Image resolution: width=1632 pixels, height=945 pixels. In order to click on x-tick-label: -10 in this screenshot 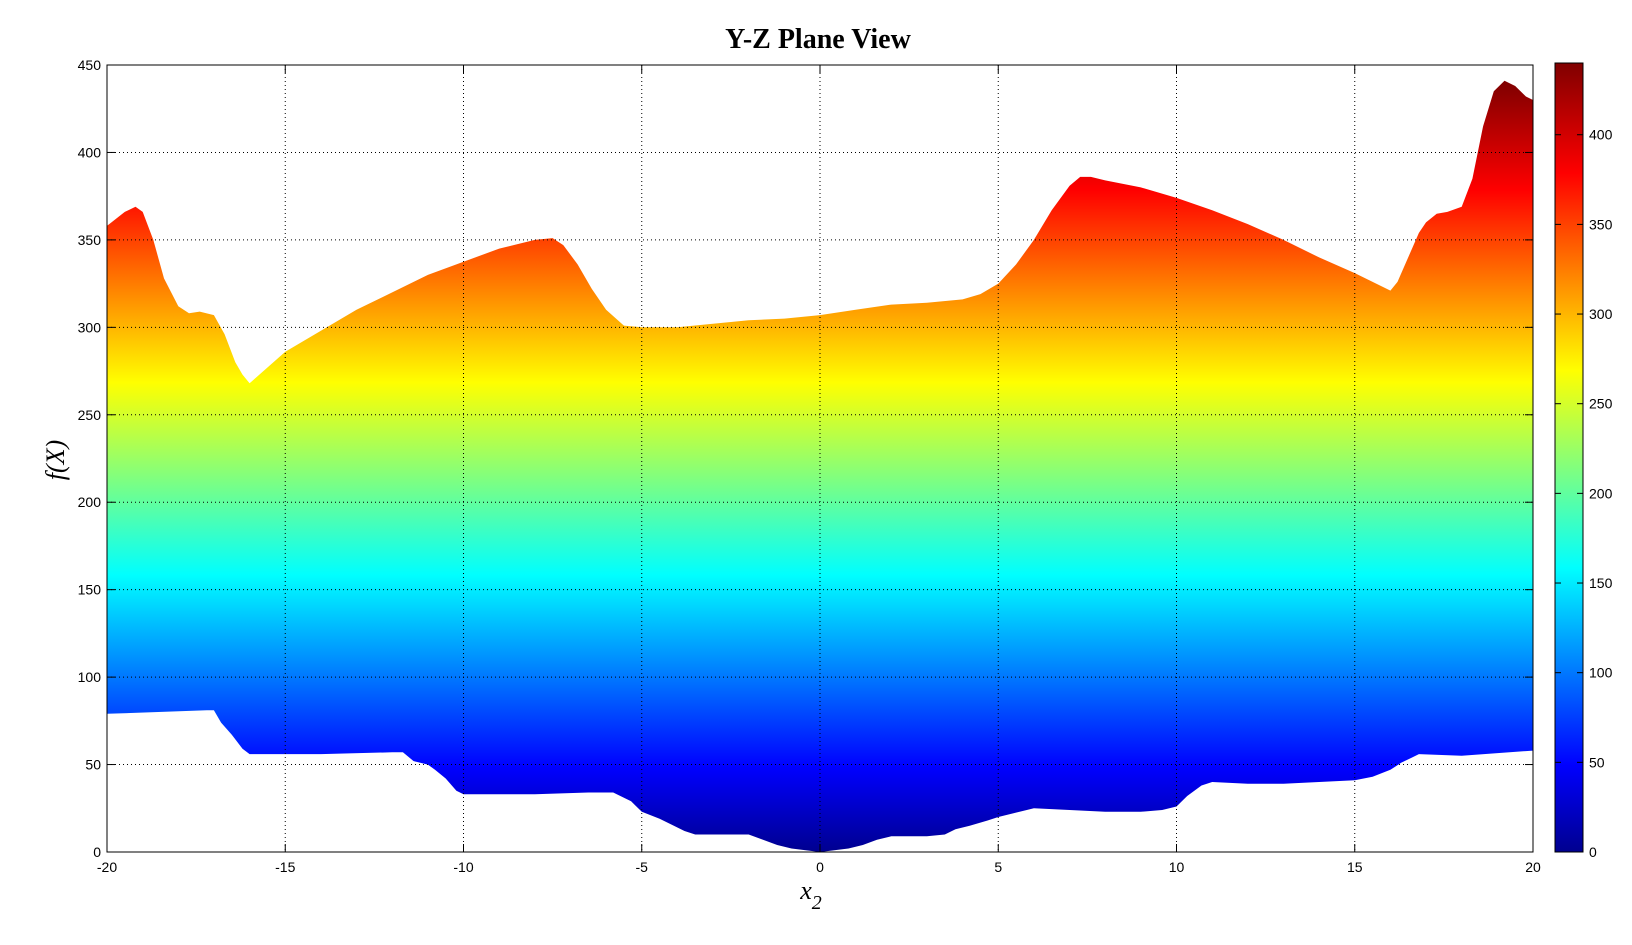, I will do `click(463, 867)`.